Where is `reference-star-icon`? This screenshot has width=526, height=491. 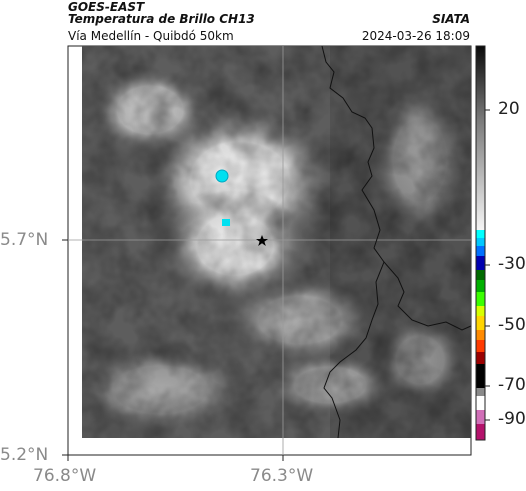 reference-star-icon is located at coordinates (262, 240).